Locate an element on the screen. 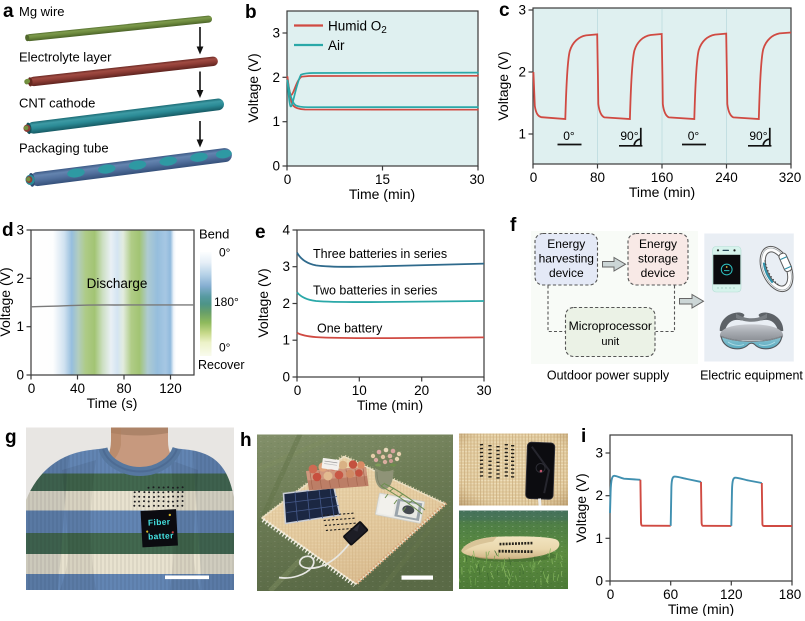 The height and width of the screenshot is (621, 805). svg-text: batter is located at coordinates (161, 535).